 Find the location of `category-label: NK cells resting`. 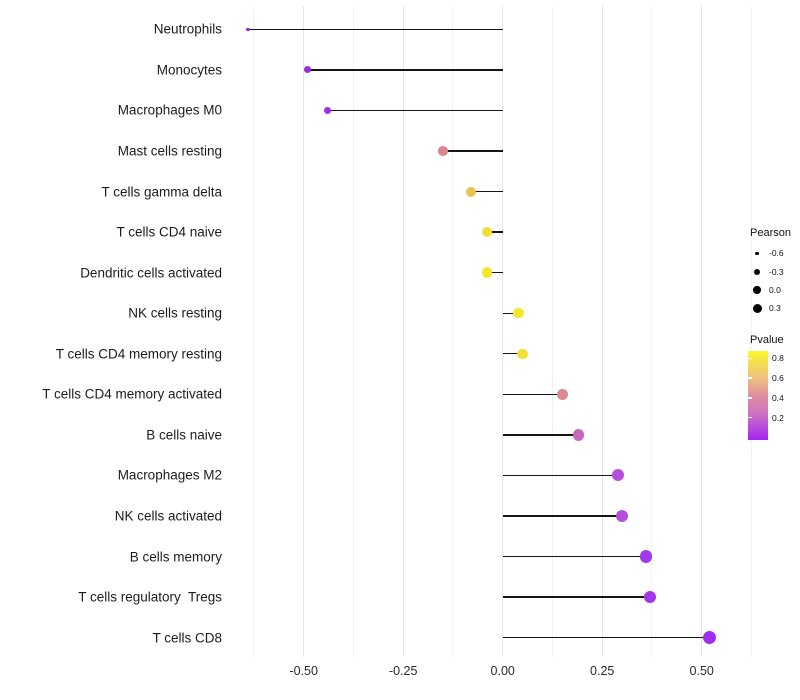

category-label: NK cells resting is located at coordinates (175, 313).